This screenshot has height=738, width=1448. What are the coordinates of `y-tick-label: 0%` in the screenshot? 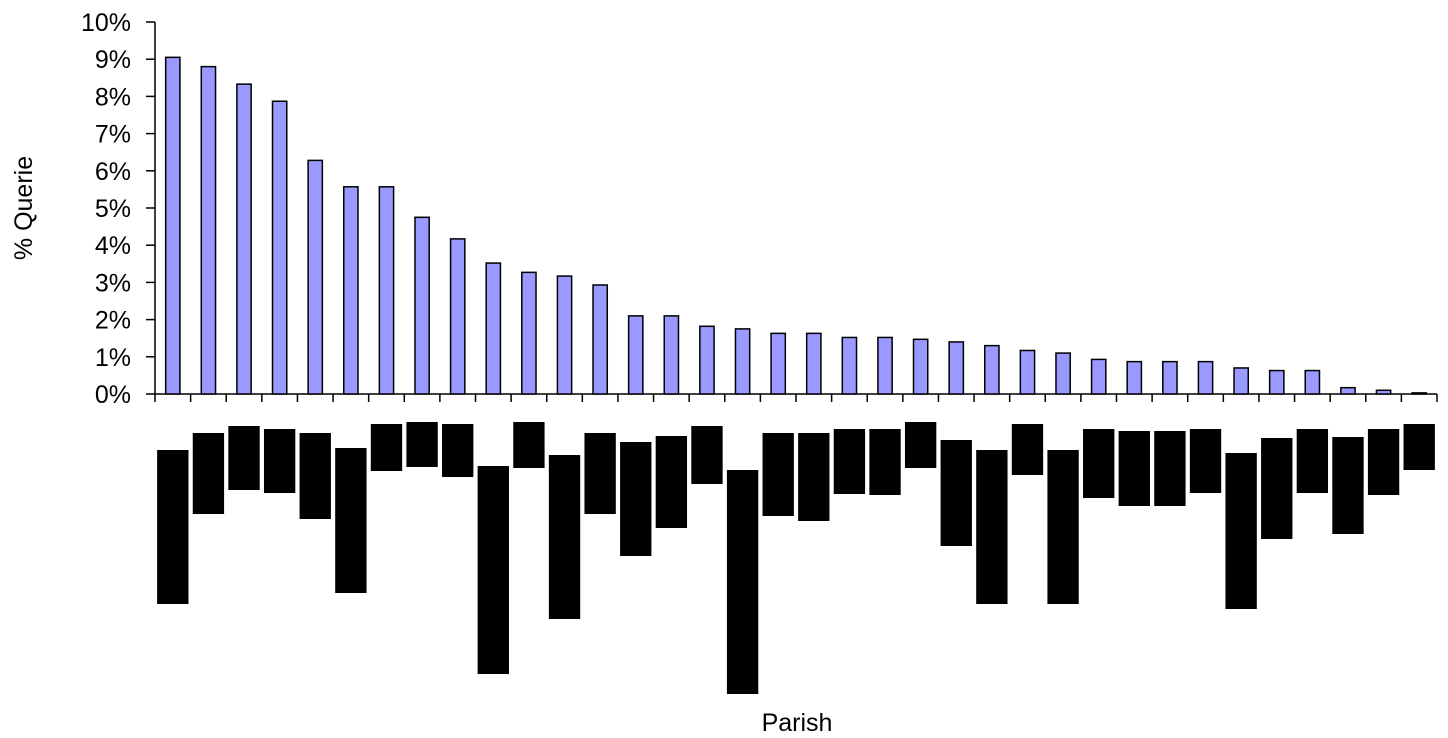 It's located at (113, 395).